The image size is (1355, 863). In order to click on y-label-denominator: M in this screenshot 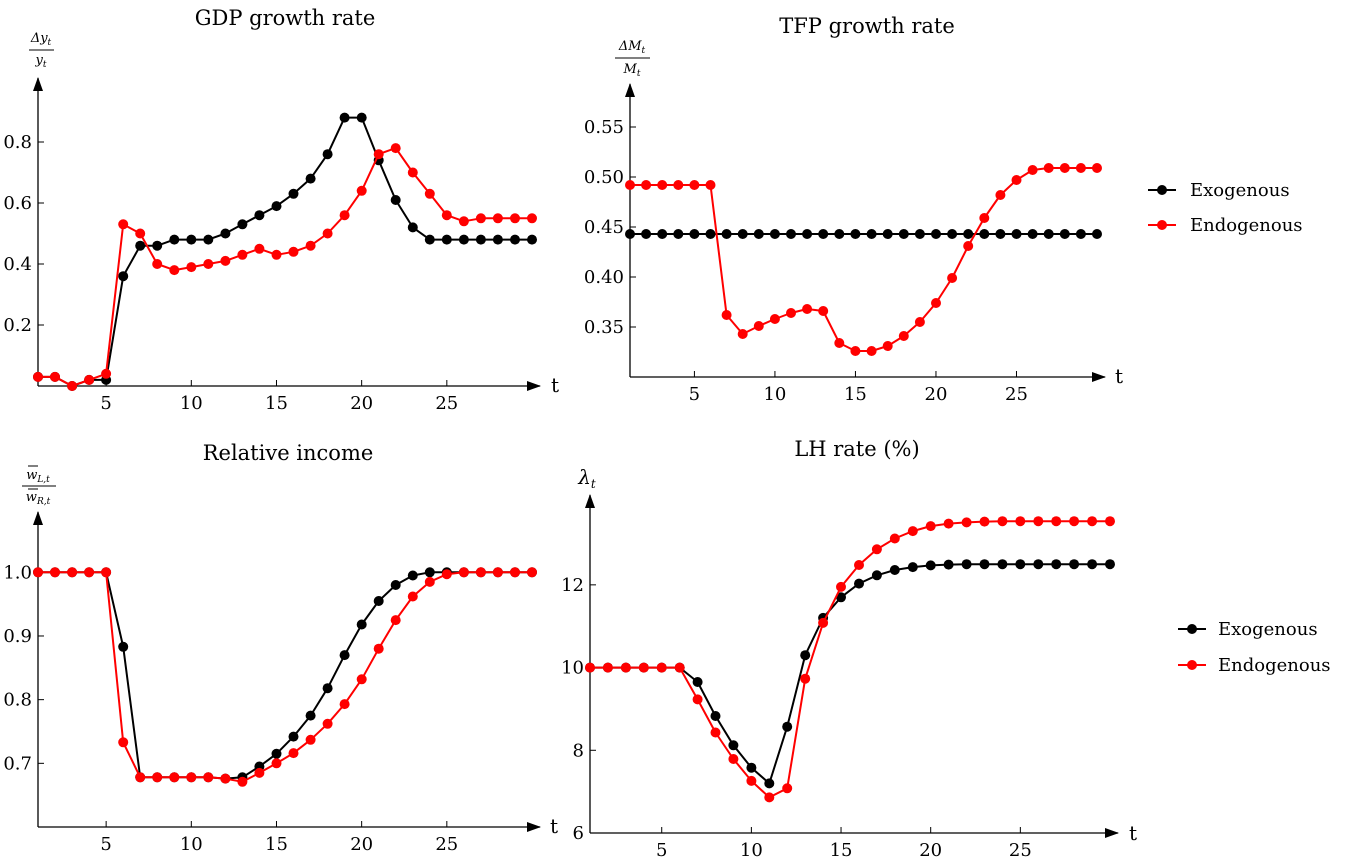, I will do `click(630, 69)`.